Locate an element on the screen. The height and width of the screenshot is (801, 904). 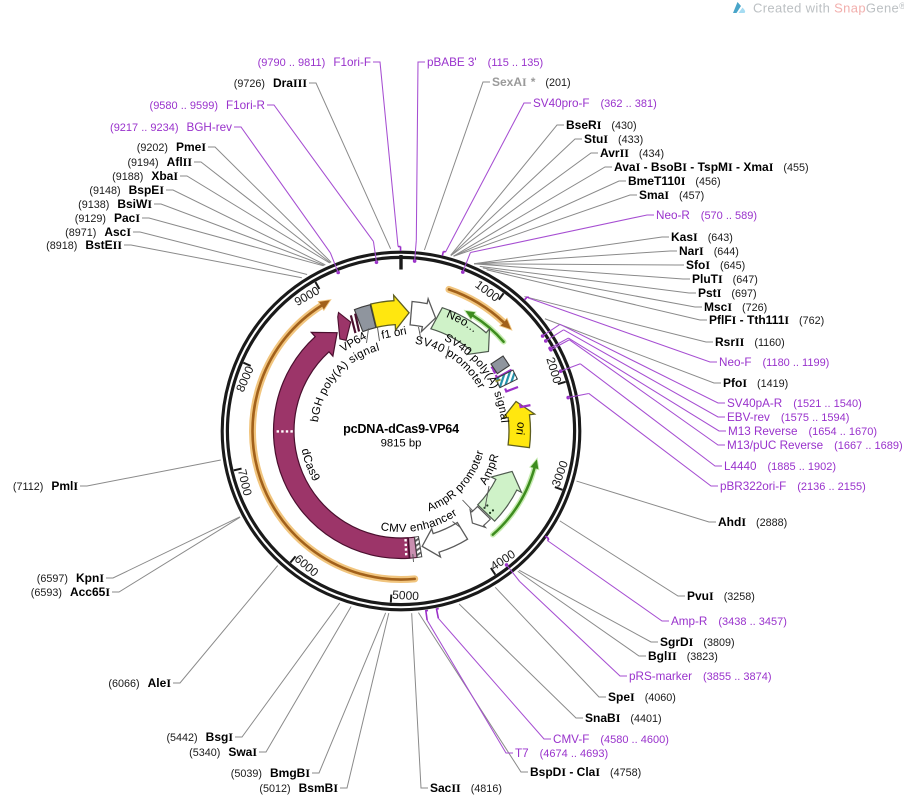
svg-text: CMV-F(4580 .. 4600) is located at coordinates (611, 739).